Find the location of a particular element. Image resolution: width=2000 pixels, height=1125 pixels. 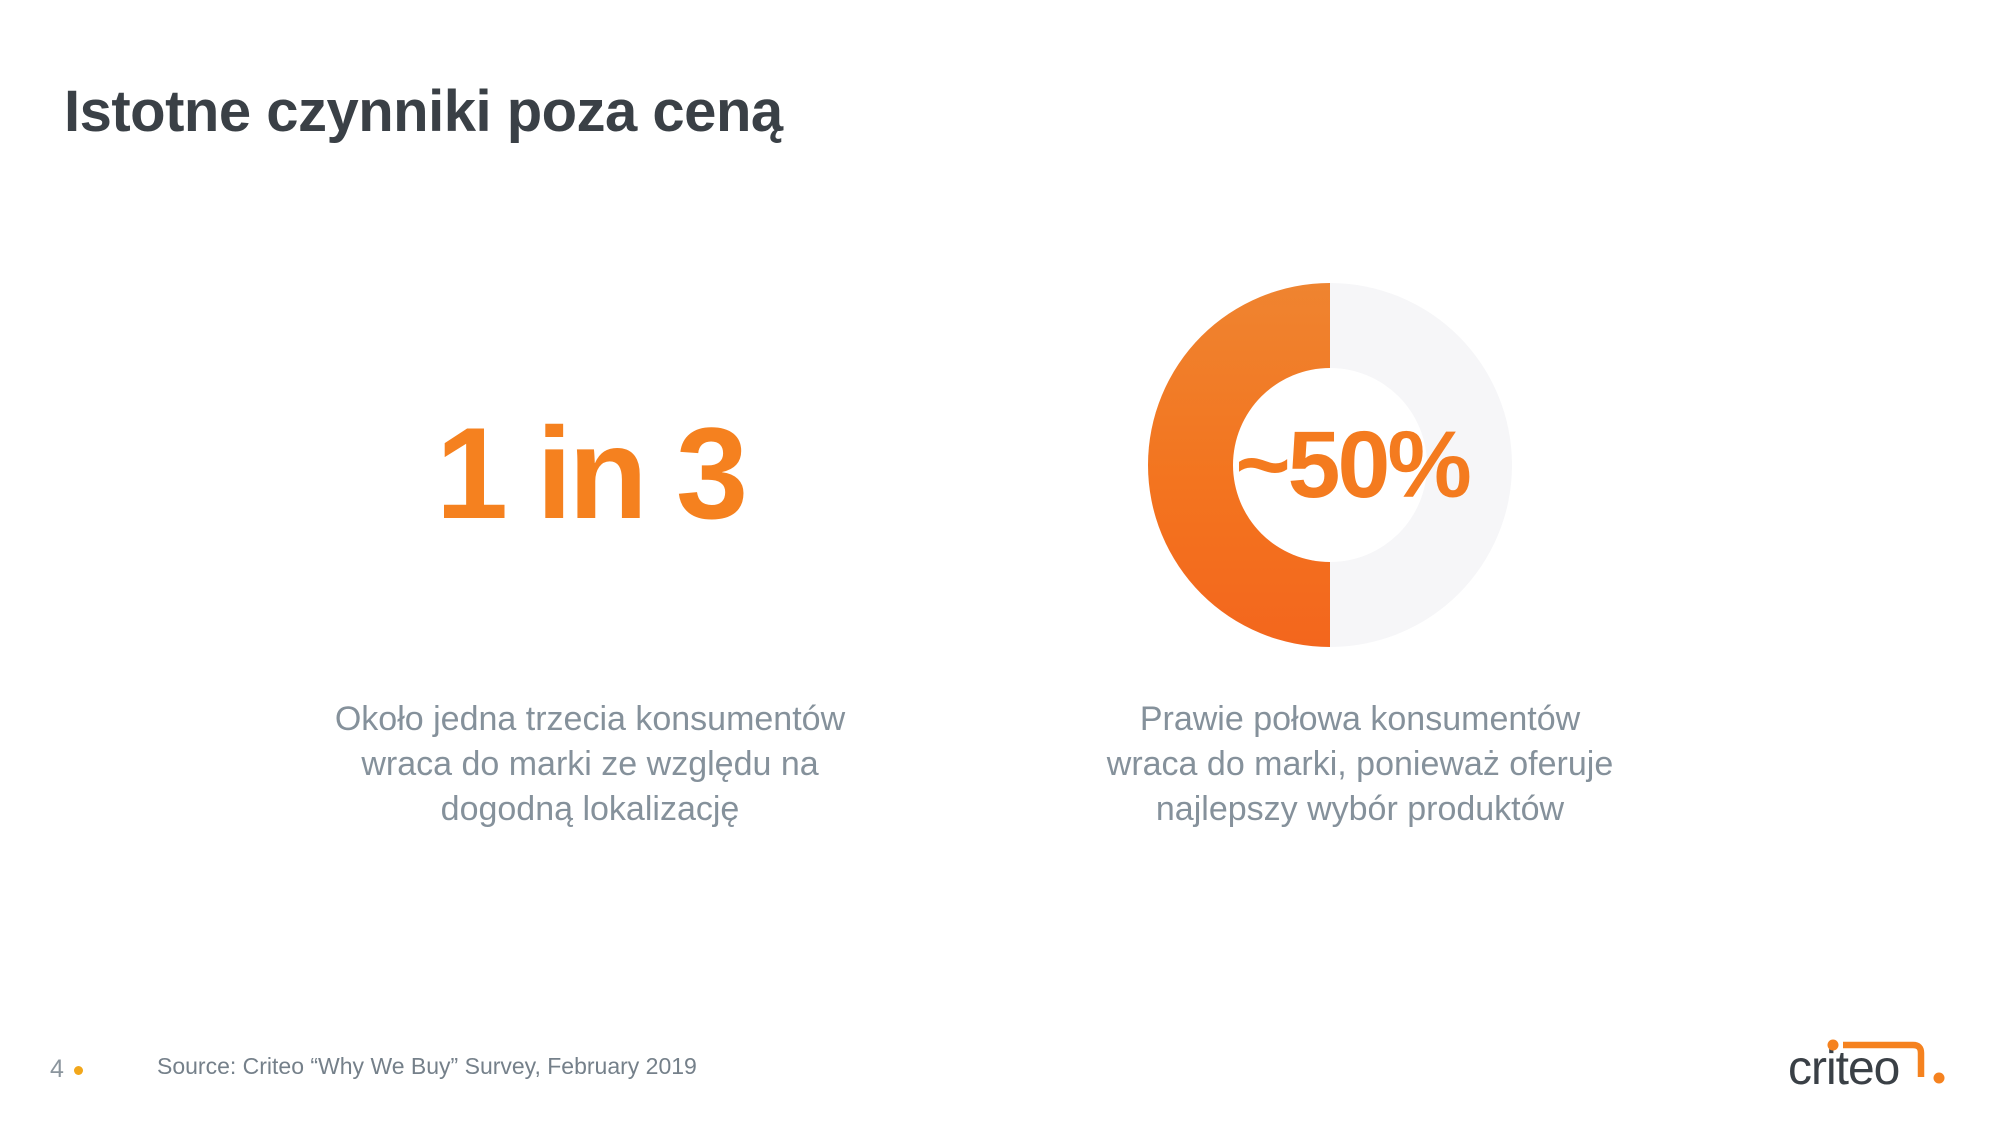

donut-hole is located at coordinates (1330, 465).